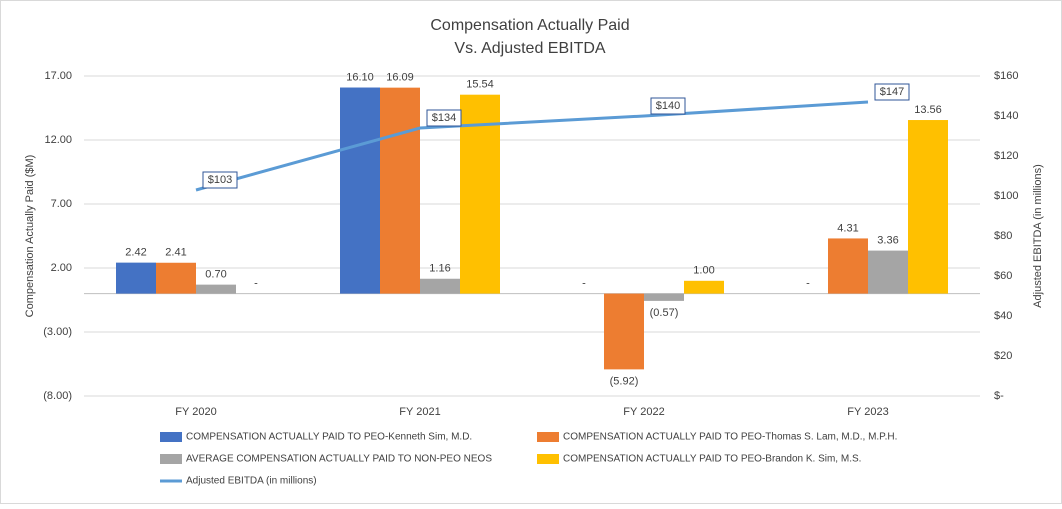 Image resolution: width=1062 pixels, height=509 pixels. I want to click on data-label: 1.00, so click(703, 271).